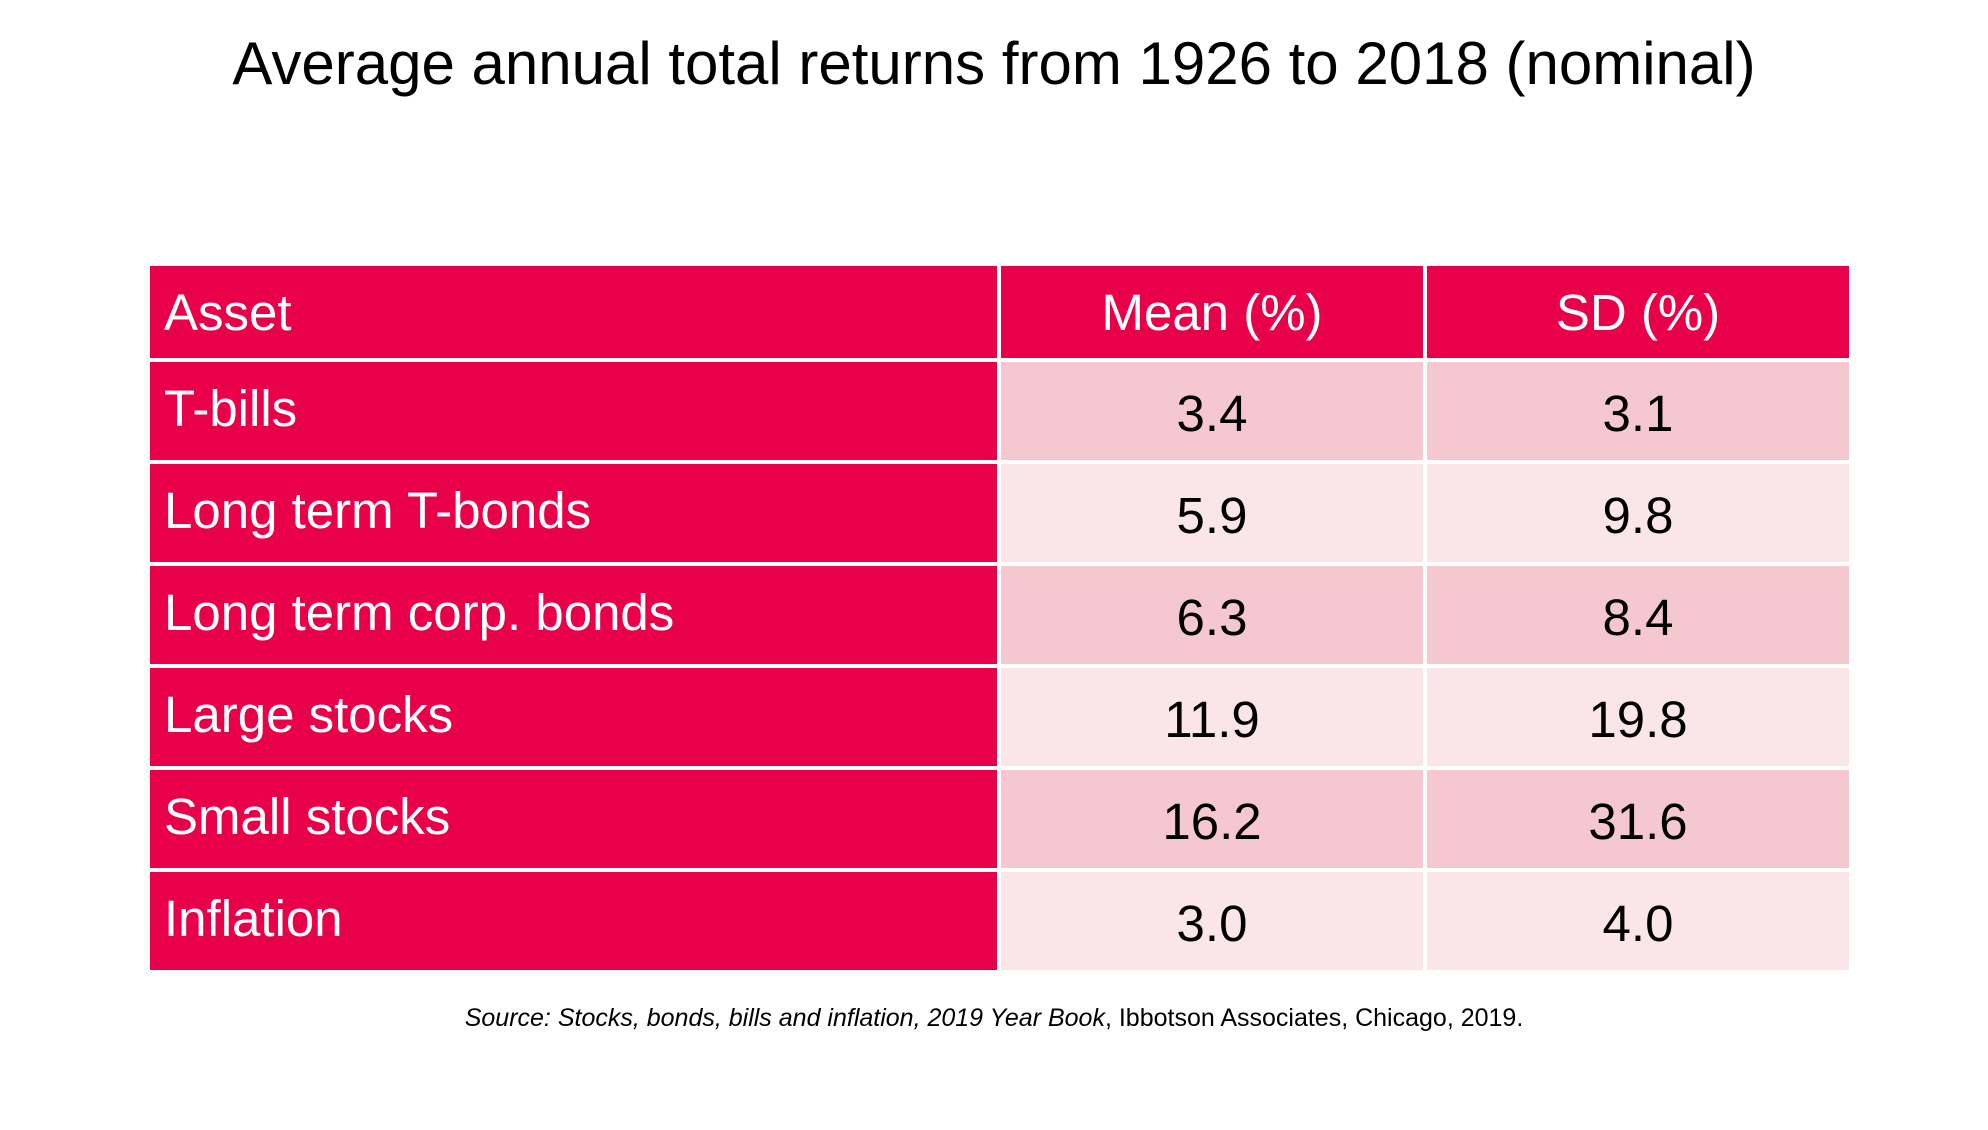 The height and width of the screenshot is (1130, 1988). What do you see at coordinates (999, 513) in the screenshot?
I see `table-row: Long term T-bonds 5.9 9.8` at bounding box center [999, 513].